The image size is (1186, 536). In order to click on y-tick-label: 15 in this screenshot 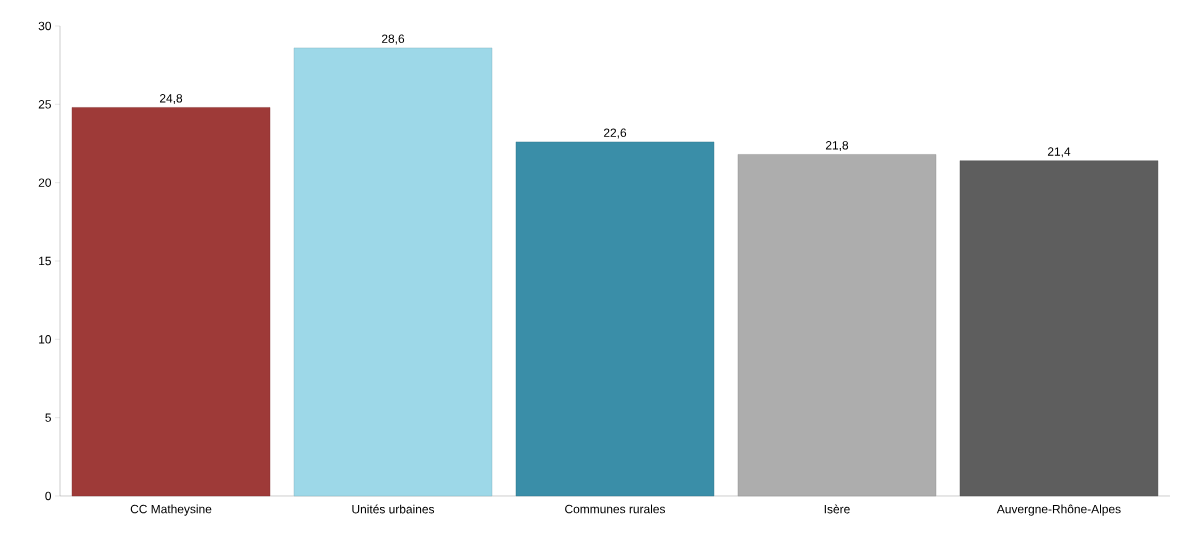, I will do `click(45, 261)`.